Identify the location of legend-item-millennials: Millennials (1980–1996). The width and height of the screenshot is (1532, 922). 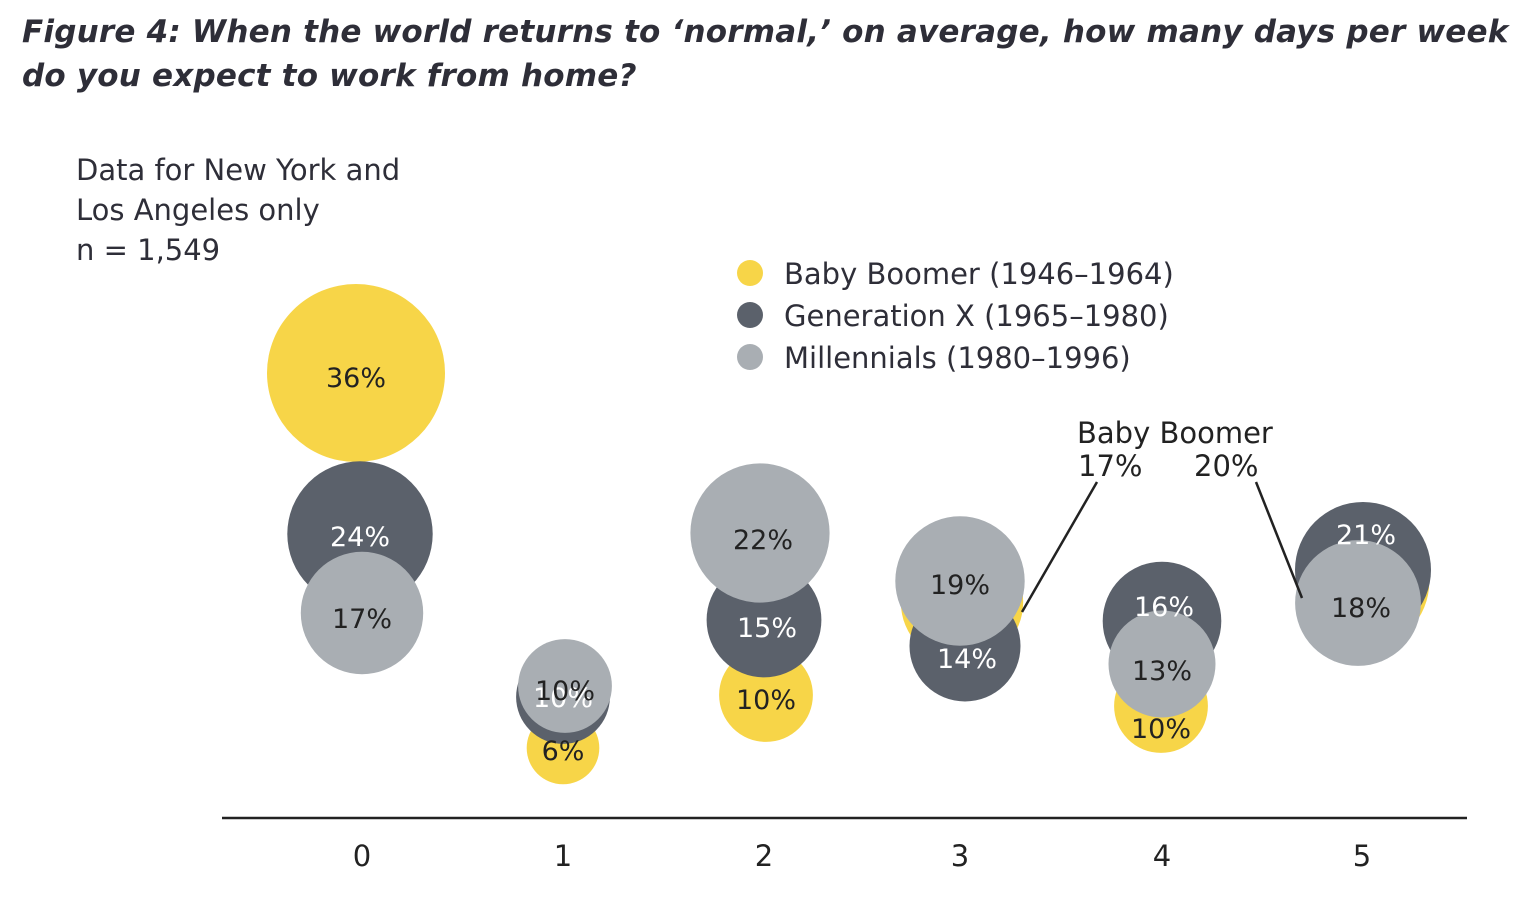
(934, 358).